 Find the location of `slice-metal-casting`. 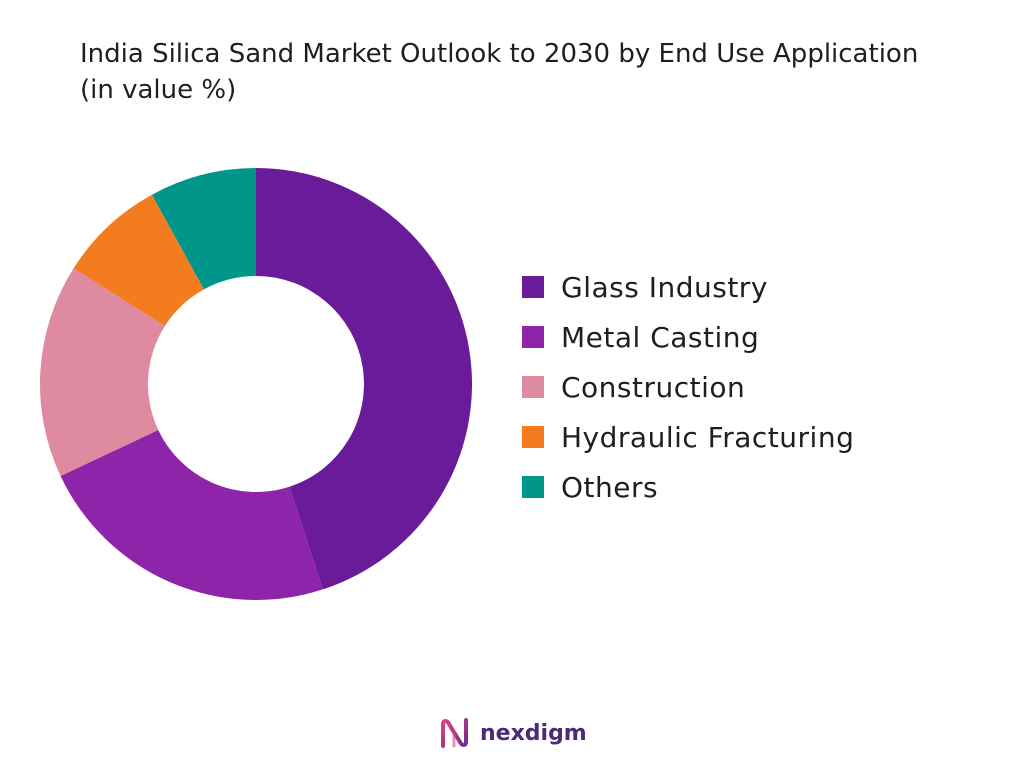

slice-metal-casting is located at coordinates (191, 514).